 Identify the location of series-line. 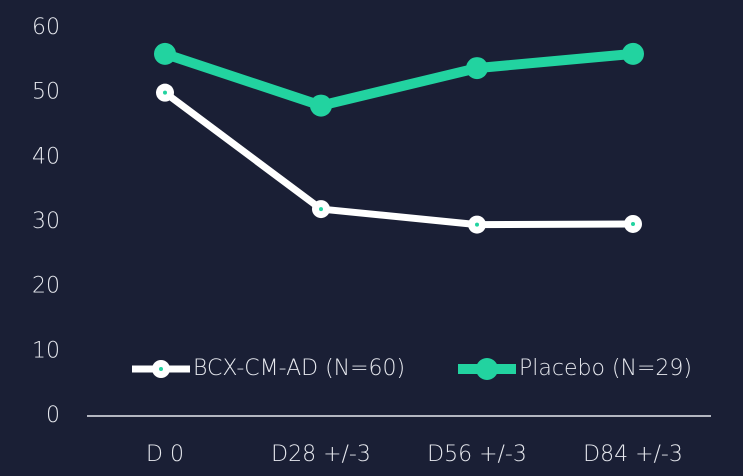
(398, 79).